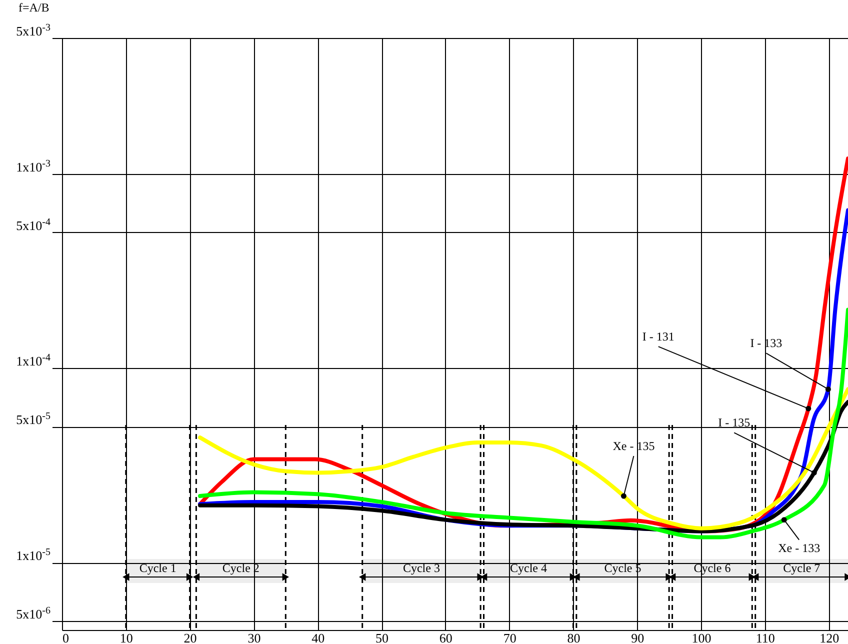  Describe the element at coordinates (33, 613) in the screenshot. I see `y-tick-label: 5x10$^{-6}$` at that location.